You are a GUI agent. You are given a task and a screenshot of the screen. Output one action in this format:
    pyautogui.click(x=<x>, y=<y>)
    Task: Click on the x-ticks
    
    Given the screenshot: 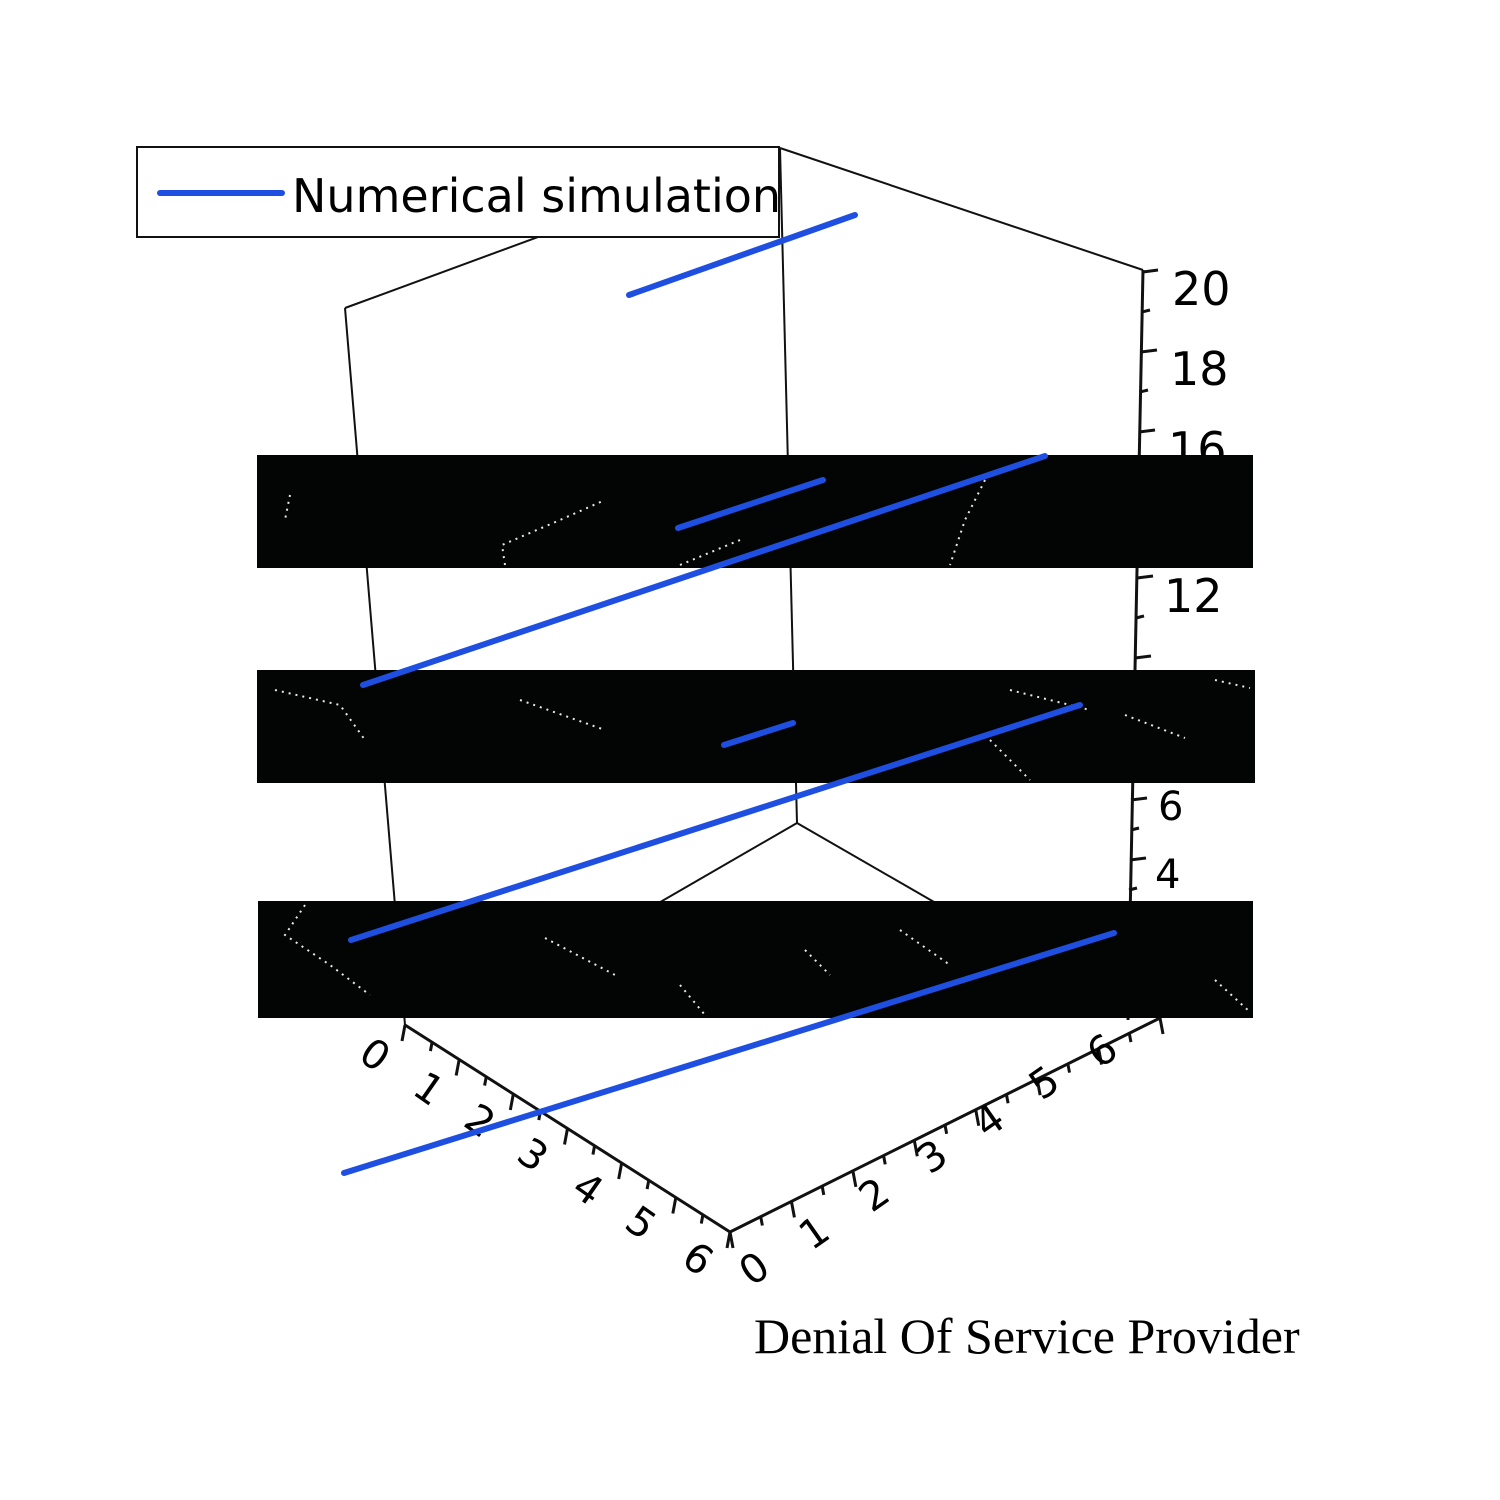 What is the action you would take?
    pyautogui.click(x=566, y=1136)
    